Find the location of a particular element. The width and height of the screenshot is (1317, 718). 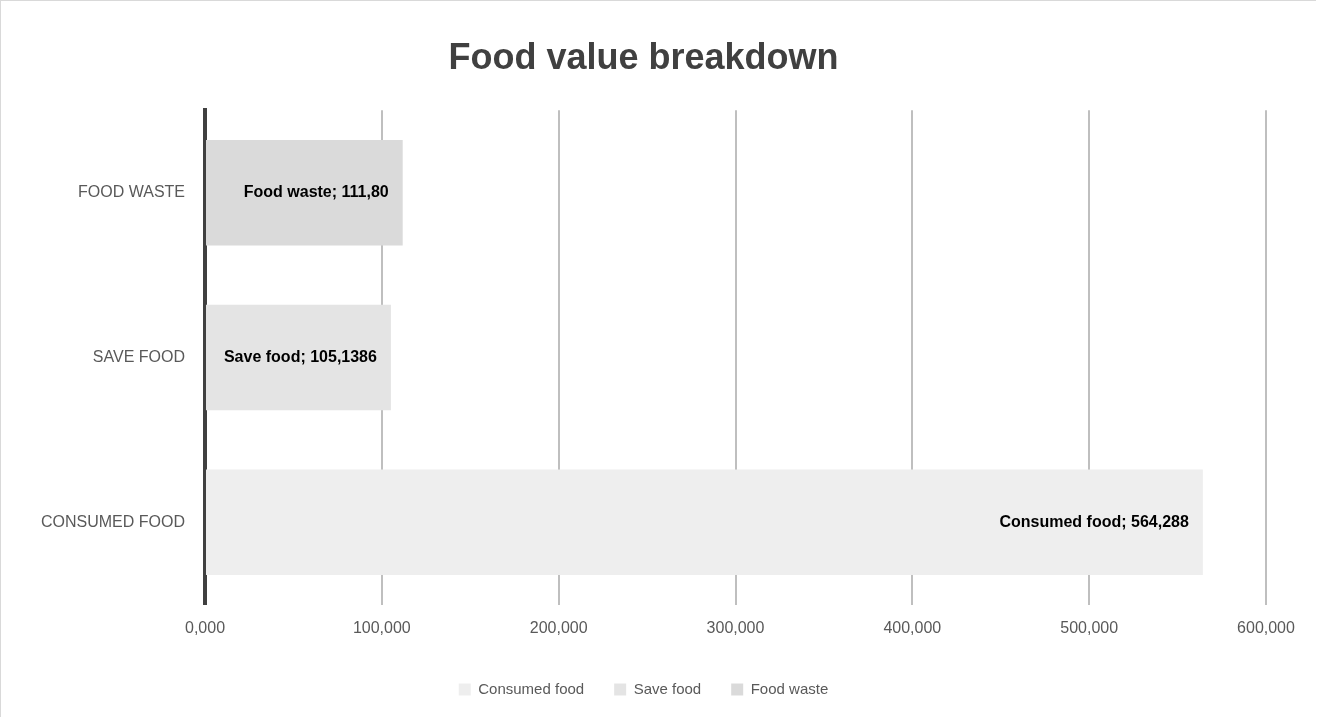

data-label: Food waste; 111,80 is located at coordinates (316, 192).